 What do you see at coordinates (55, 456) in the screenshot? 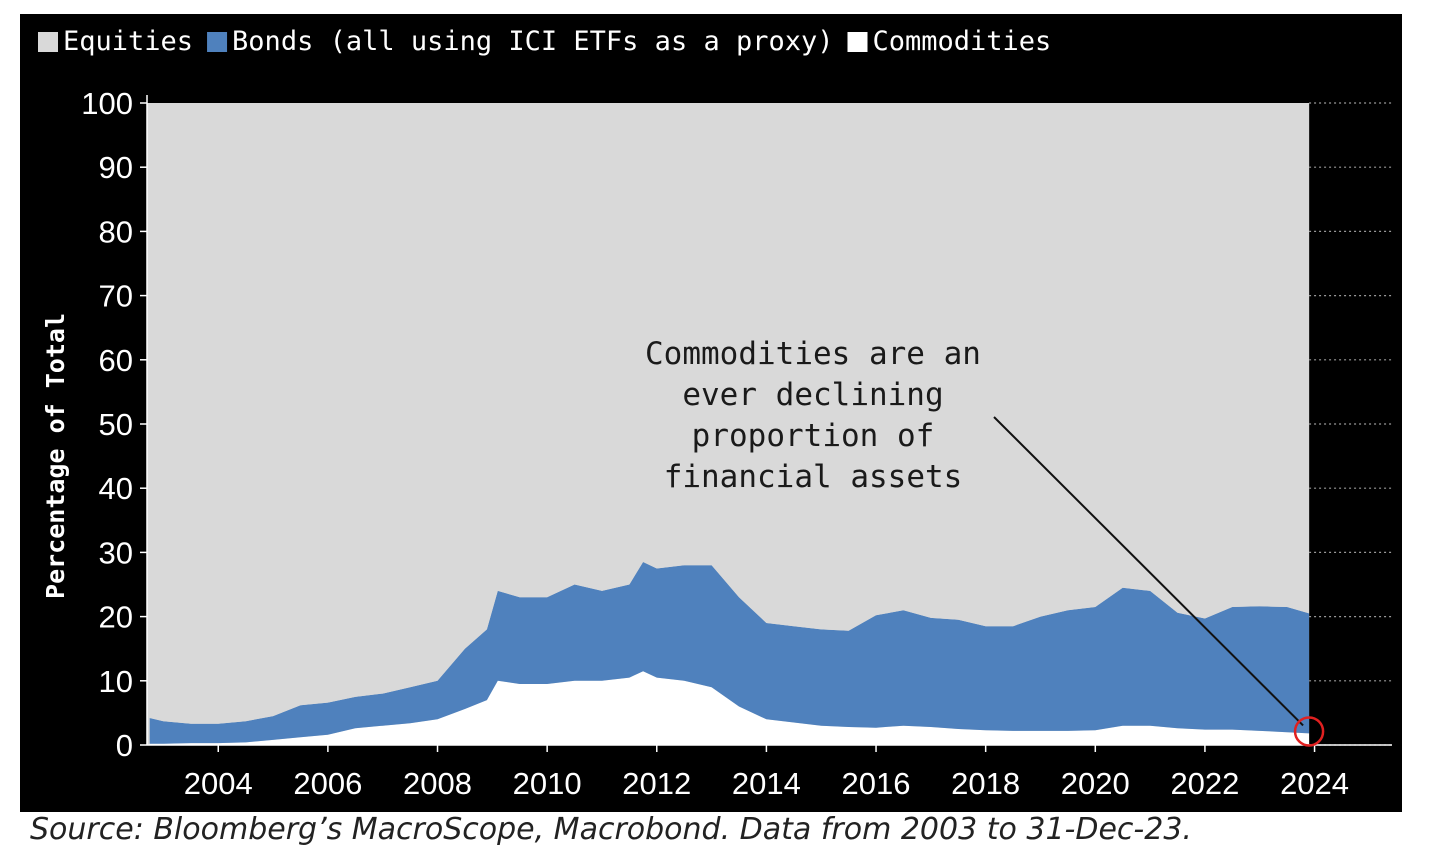
I see `y-axis-label: Percentage of Total` at bounding box center [55, 456].